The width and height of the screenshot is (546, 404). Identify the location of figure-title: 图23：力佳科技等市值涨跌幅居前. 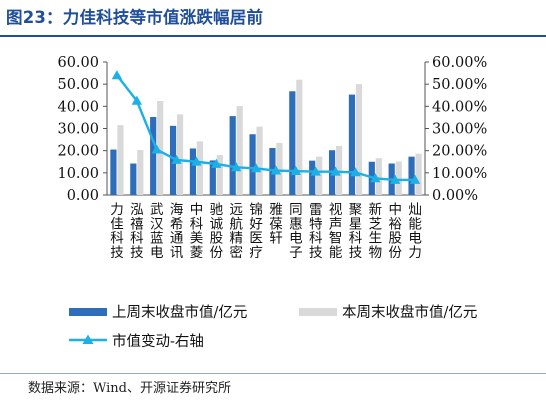
(135, 17).